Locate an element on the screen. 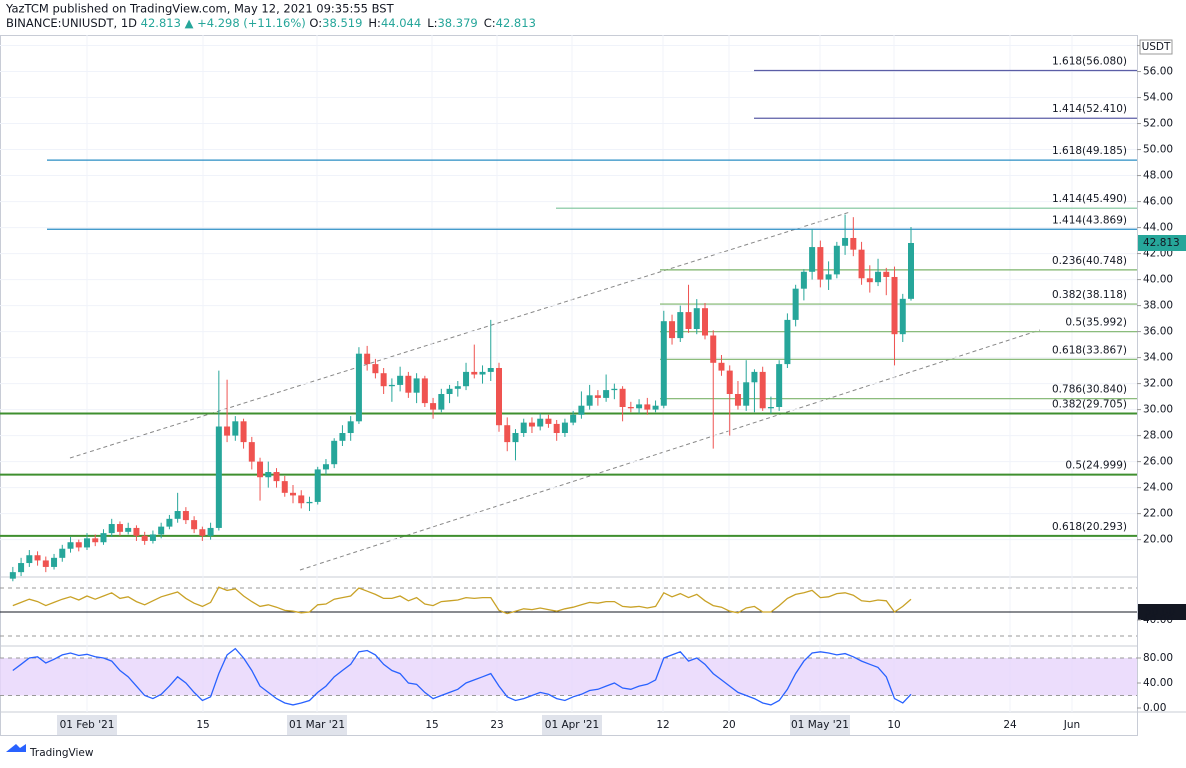 The width and height of the screenshot is (1186, 768). x-tick-label: 12 is located at coordinates (662, 725).